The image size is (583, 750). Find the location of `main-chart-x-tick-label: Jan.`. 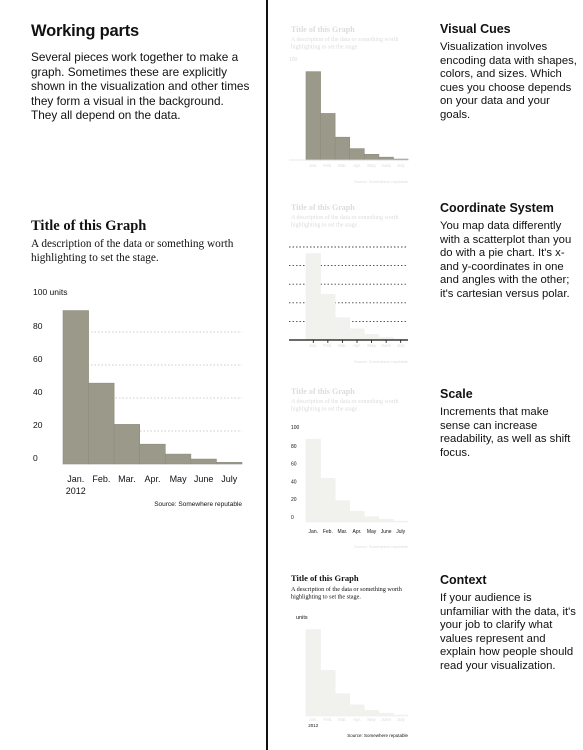

main-chart-x-tick-label: Jan. is located at coordinates (75, 479).